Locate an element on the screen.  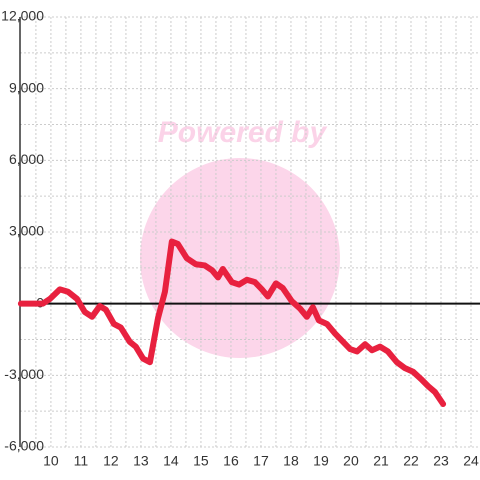
x-tick-label: 10 is located at coordinates (51, 461).